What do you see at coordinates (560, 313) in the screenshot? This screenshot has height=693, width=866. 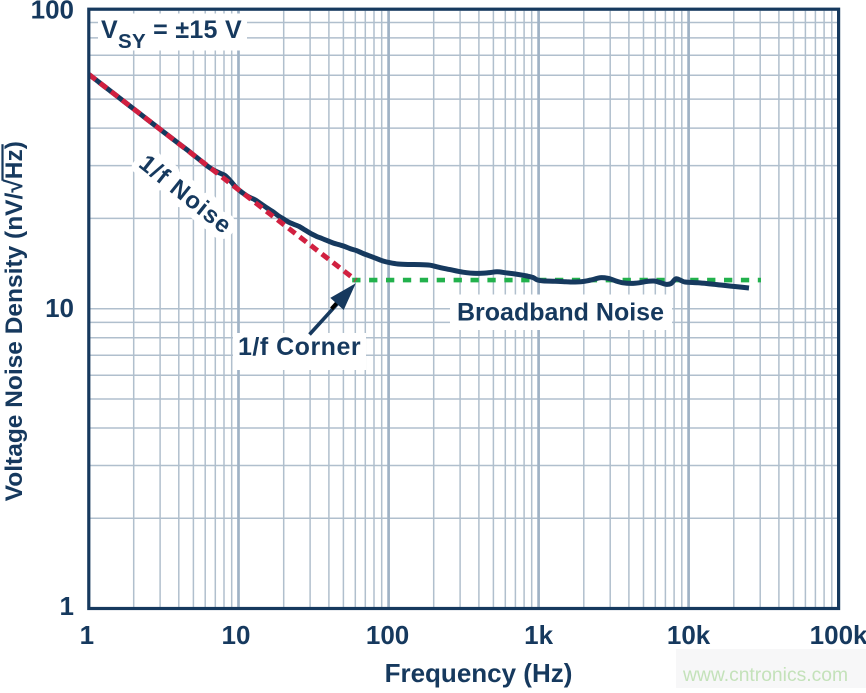 I see `svg-text: Broadband Noise` at bounding box center [560, 313].